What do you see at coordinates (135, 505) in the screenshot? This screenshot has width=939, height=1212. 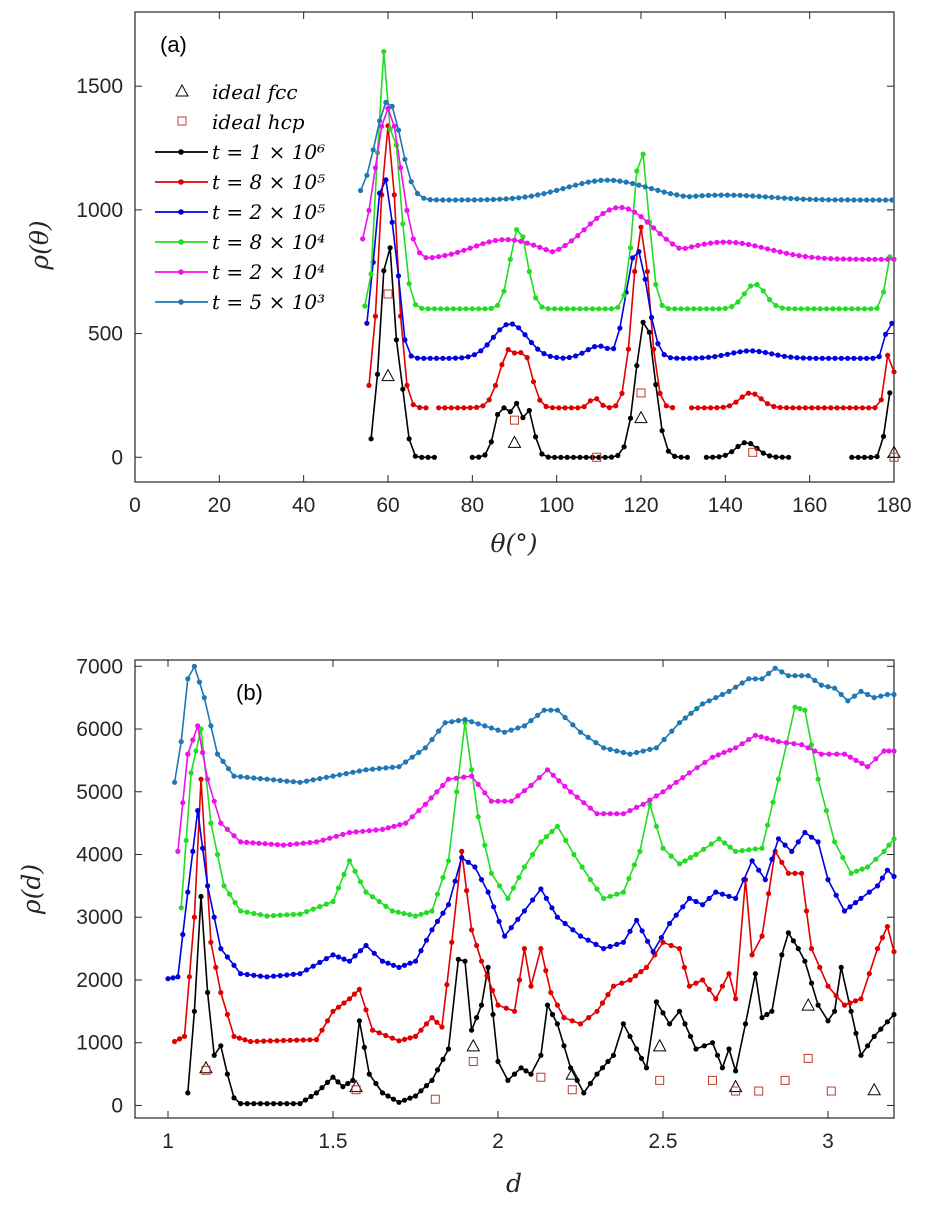 I see `x-tick-label: 0` at bounding box center [135, 505].